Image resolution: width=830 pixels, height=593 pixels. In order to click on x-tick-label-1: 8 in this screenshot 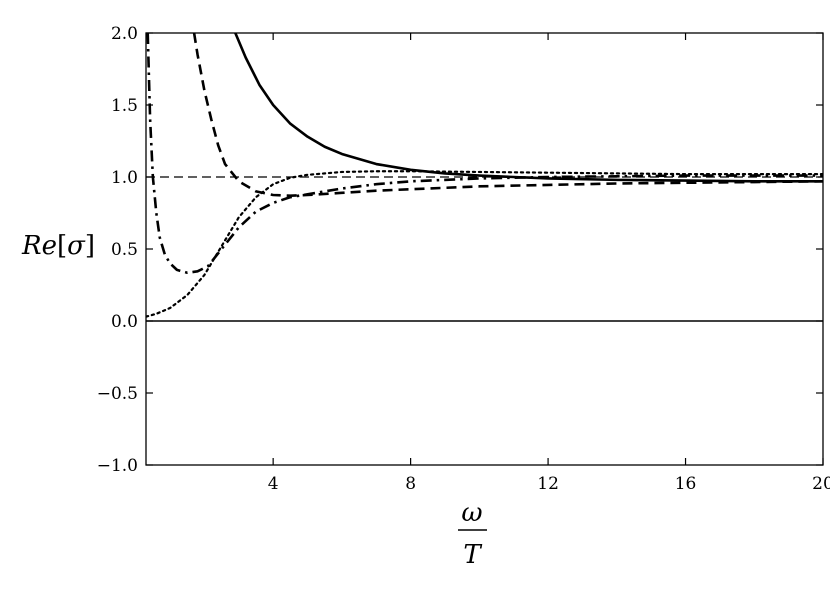, I will do `click(410, 484)`.